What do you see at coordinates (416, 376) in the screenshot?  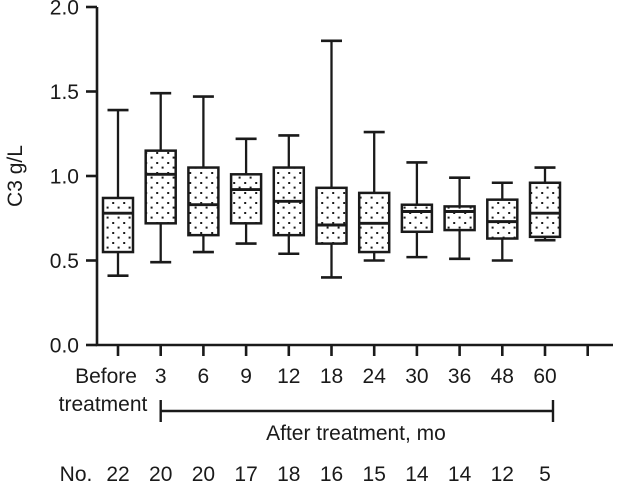 I see `x-tick-label: 30` at bounding box center [416, 376].